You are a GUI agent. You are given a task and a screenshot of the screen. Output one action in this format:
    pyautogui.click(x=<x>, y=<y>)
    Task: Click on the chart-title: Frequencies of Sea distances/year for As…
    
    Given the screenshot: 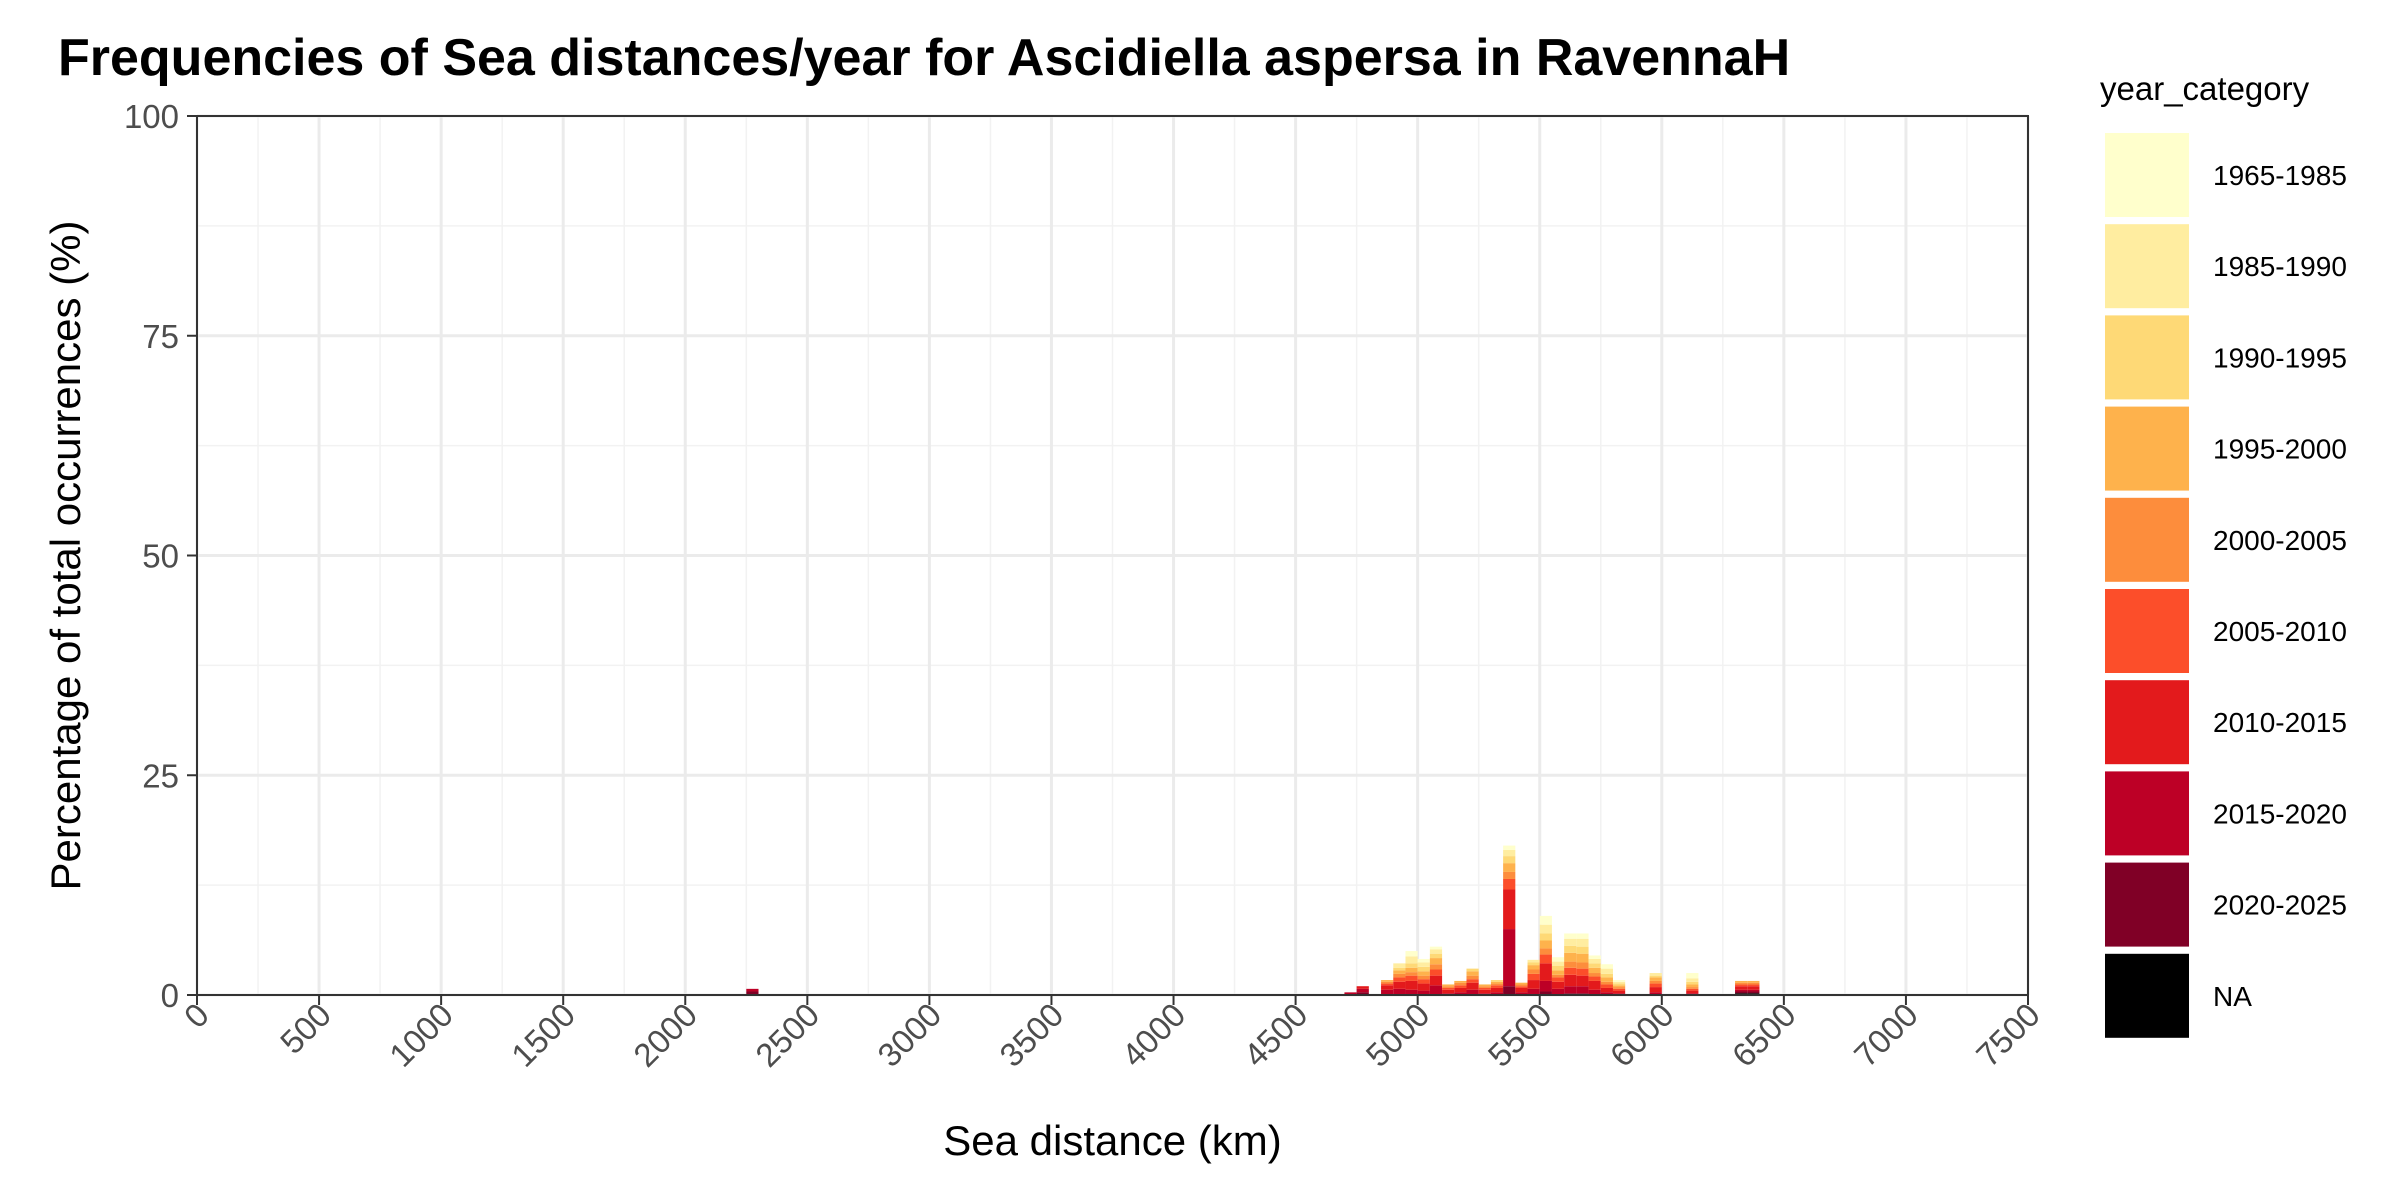 What is the action you would take?
    pyautogui.click(x=924, y=58)
    